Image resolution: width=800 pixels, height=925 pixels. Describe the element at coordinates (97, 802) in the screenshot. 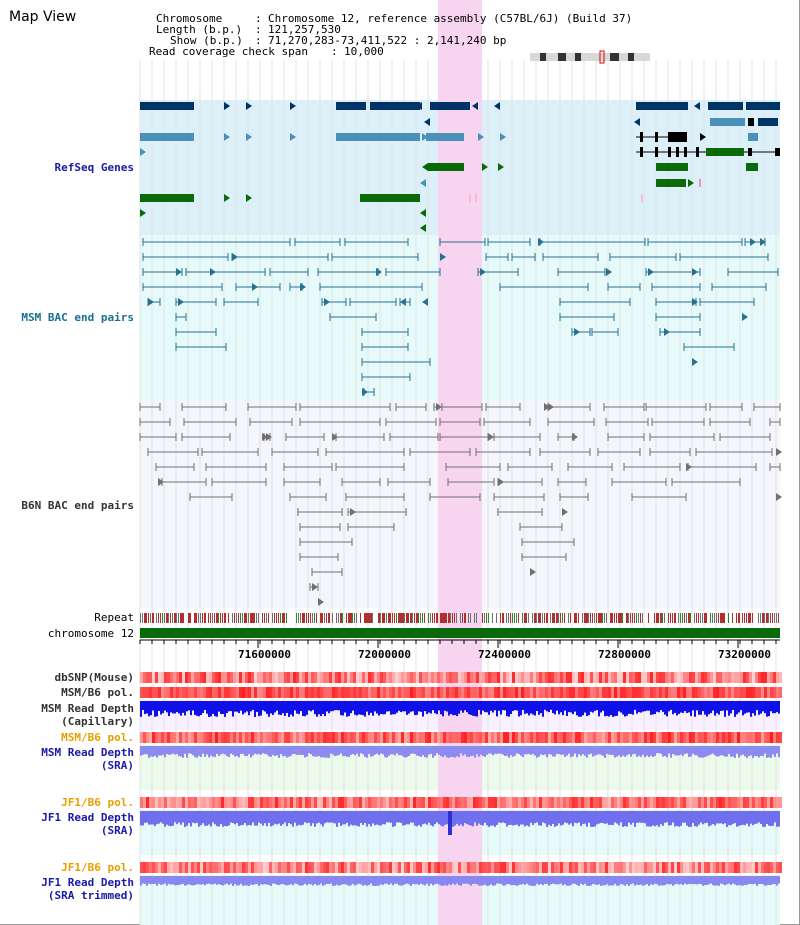

I see `track-label-jf1-b6-pol: JF1/B6 pol.` at that location.